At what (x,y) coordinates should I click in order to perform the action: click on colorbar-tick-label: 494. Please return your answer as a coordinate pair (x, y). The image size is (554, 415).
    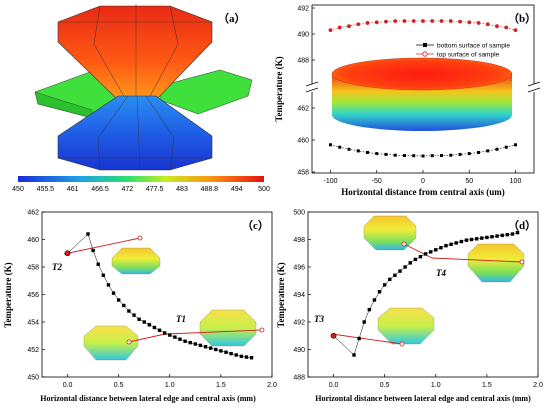
    Looking at the image, I should click on (237, 189).